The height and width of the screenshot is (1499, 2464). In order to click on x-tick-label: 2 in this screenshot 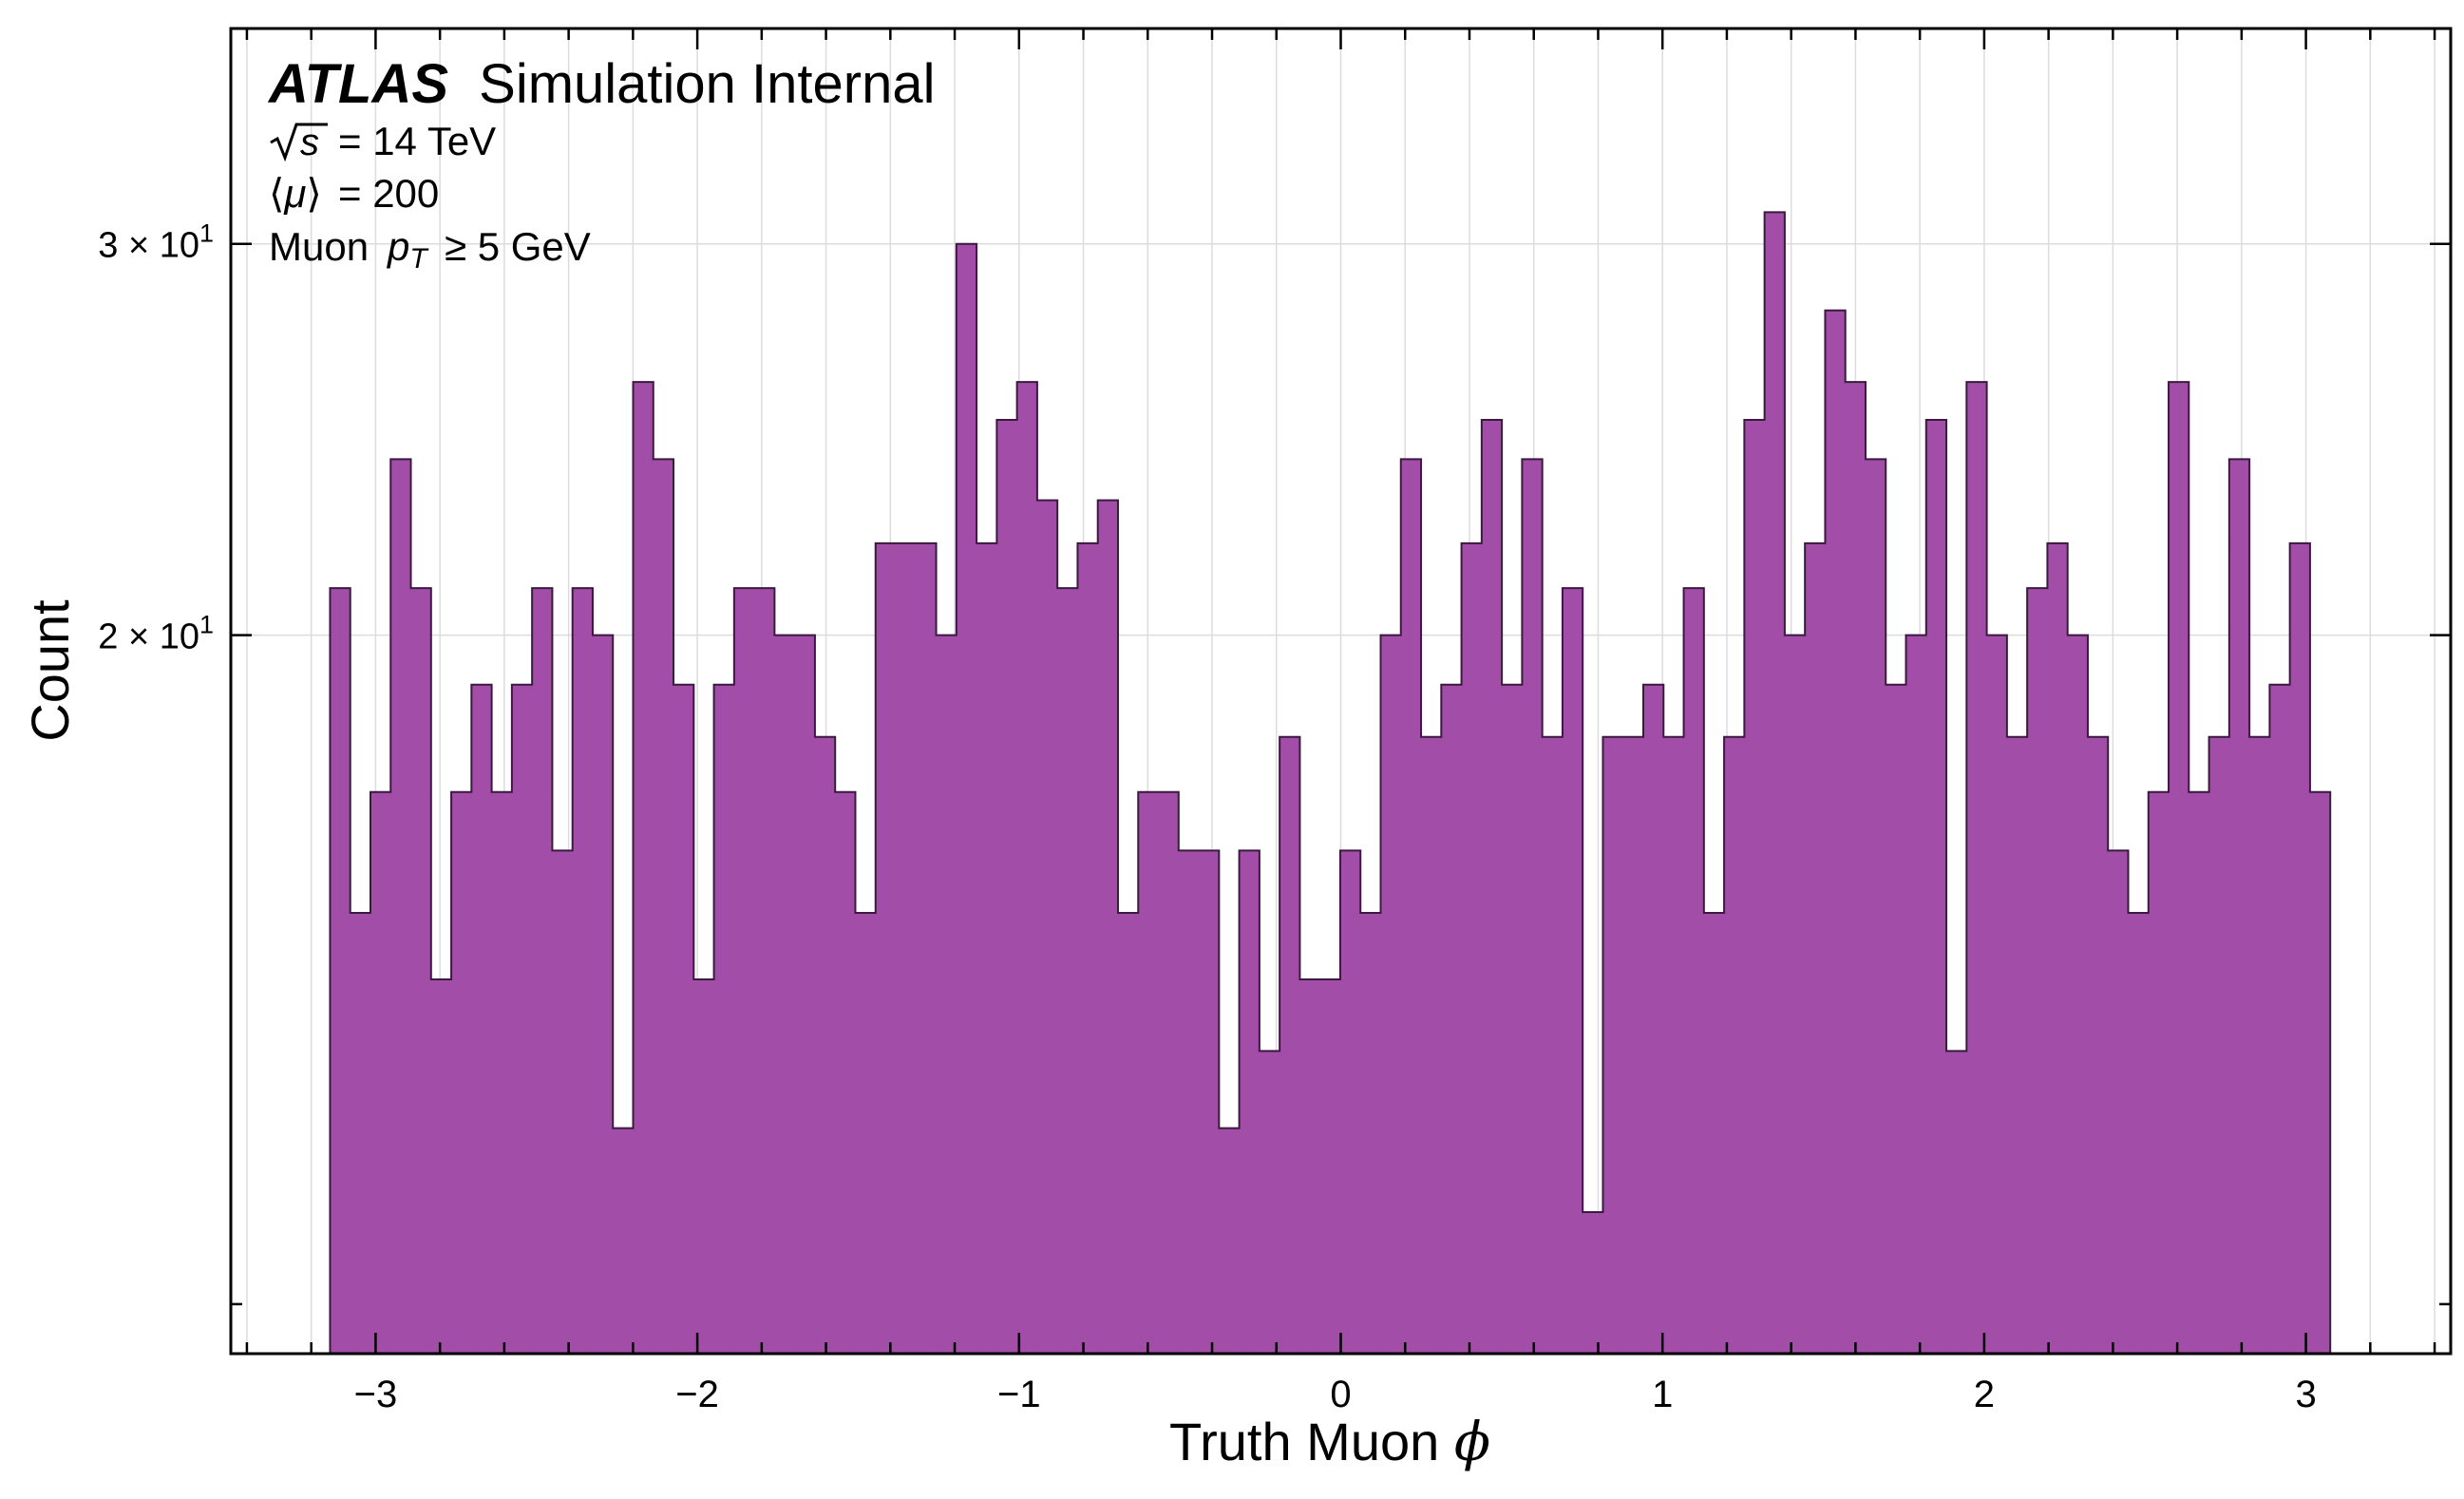, I will do `click(1984, 1394)`.